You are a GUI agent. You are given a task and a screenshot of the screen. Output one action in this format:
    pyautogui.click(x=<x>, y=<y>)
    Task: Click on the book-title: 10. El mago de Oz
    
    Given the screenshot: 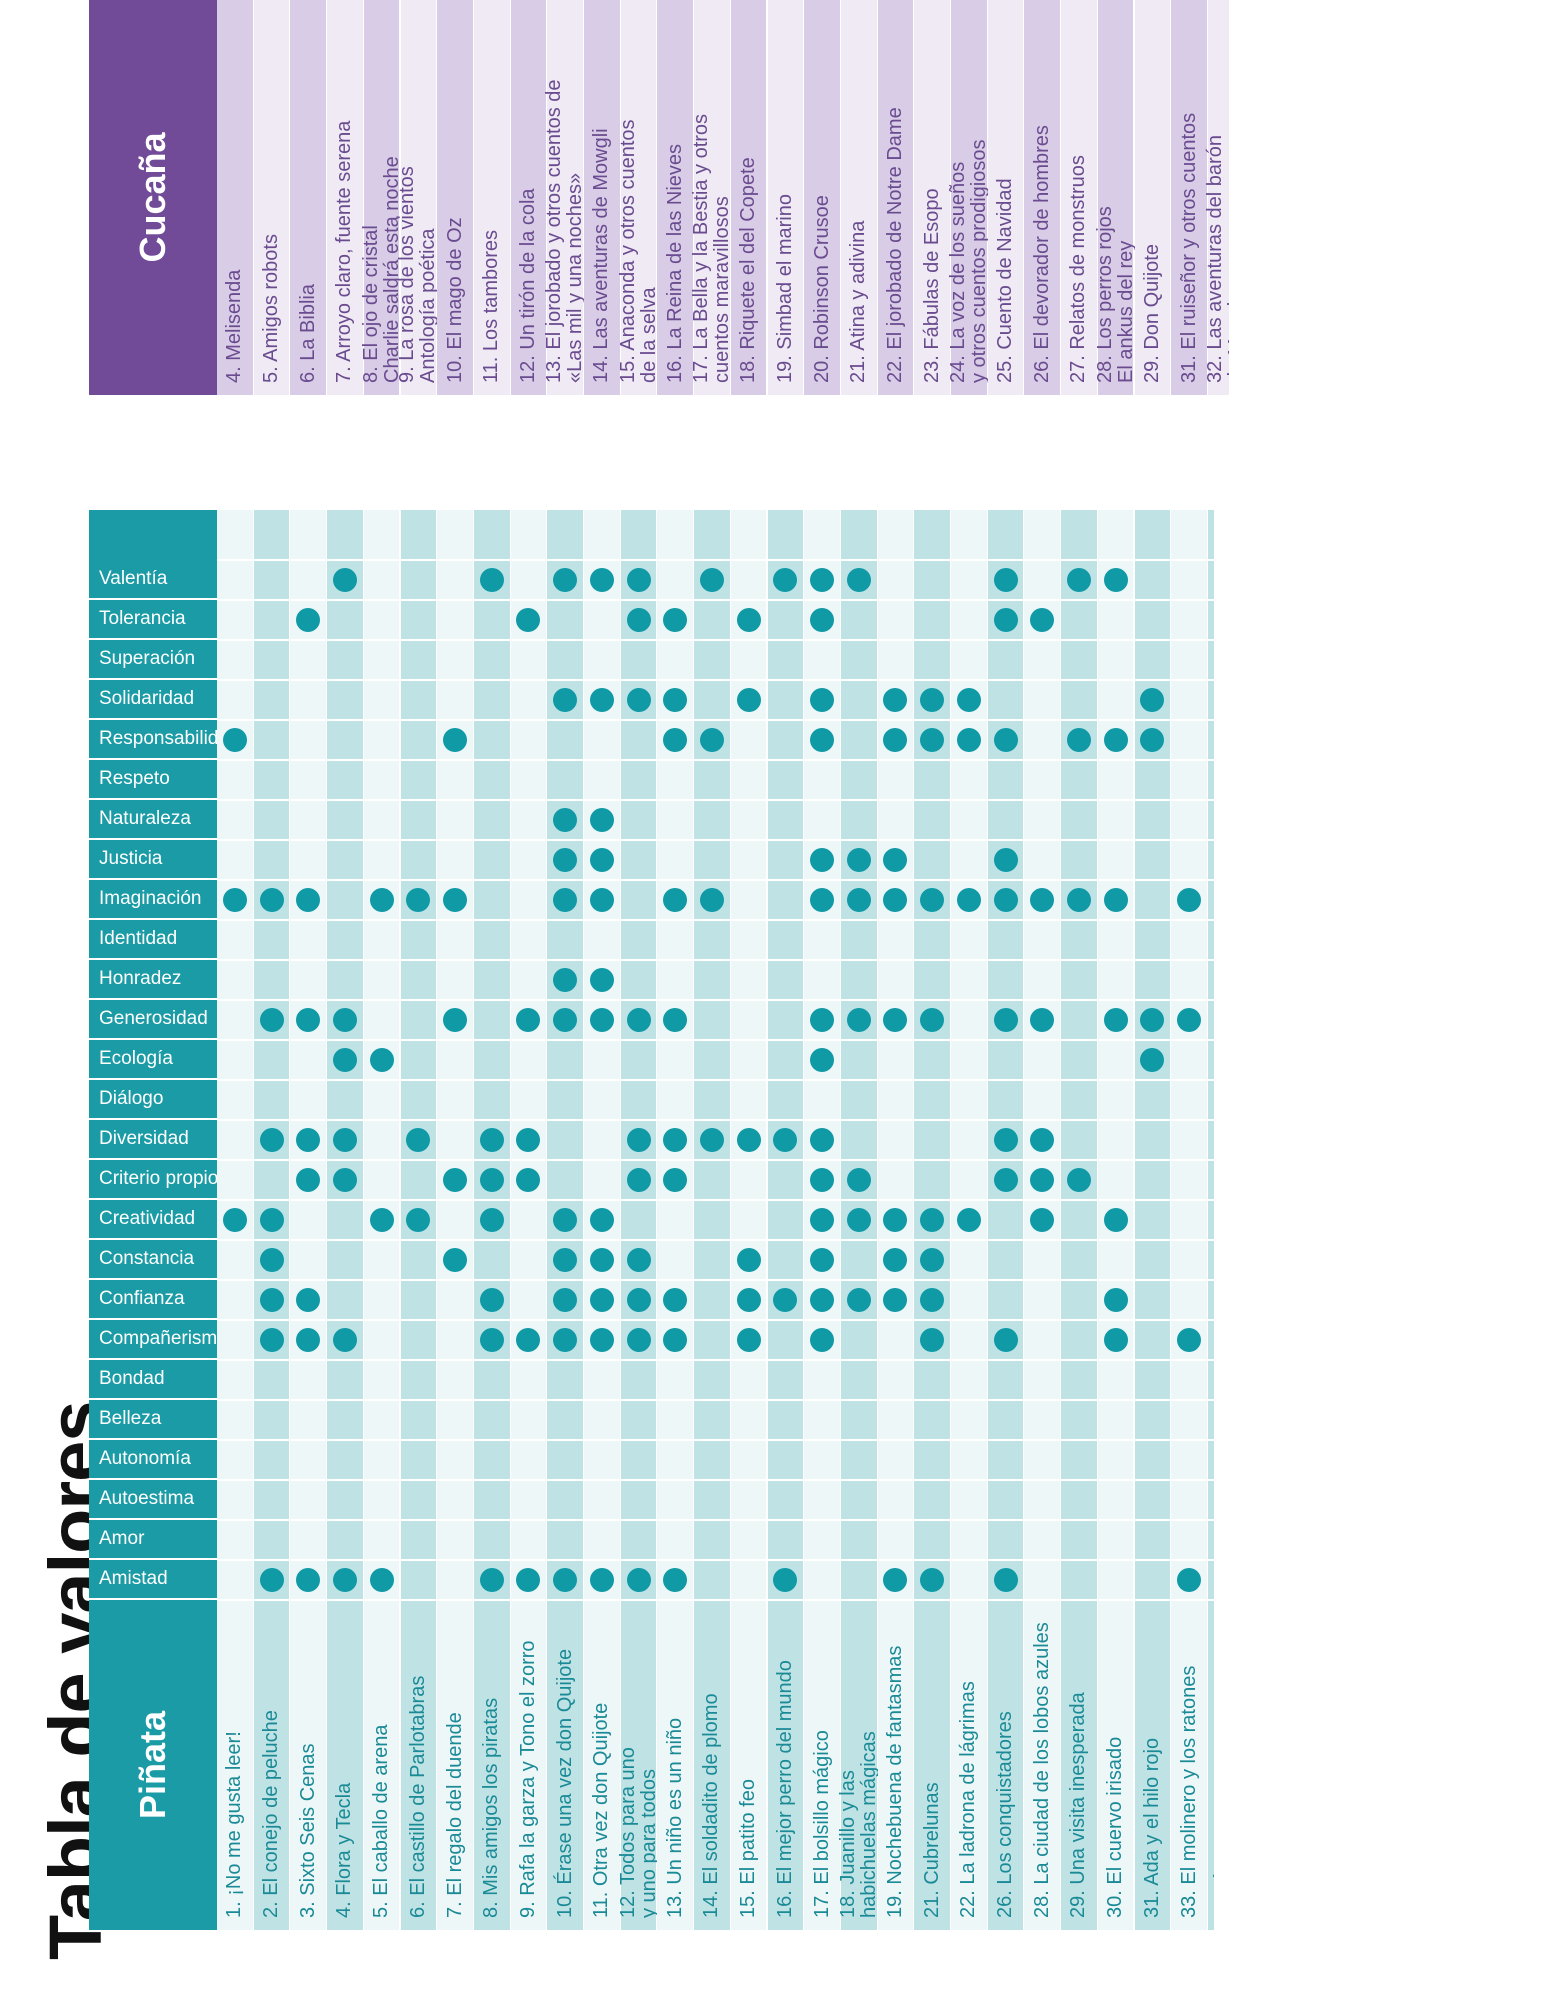 What is the action you would take?
    pyautogui.click(x=454, y=300)
    